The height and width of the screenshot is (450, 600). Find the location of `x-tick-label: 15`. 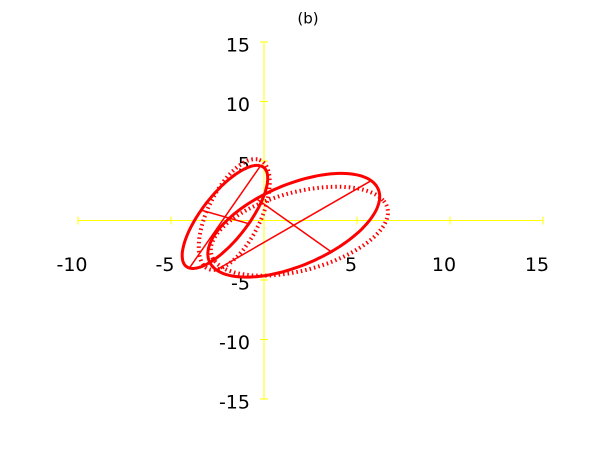

x-tick-label: 15 is located at coordinates (537, 265).